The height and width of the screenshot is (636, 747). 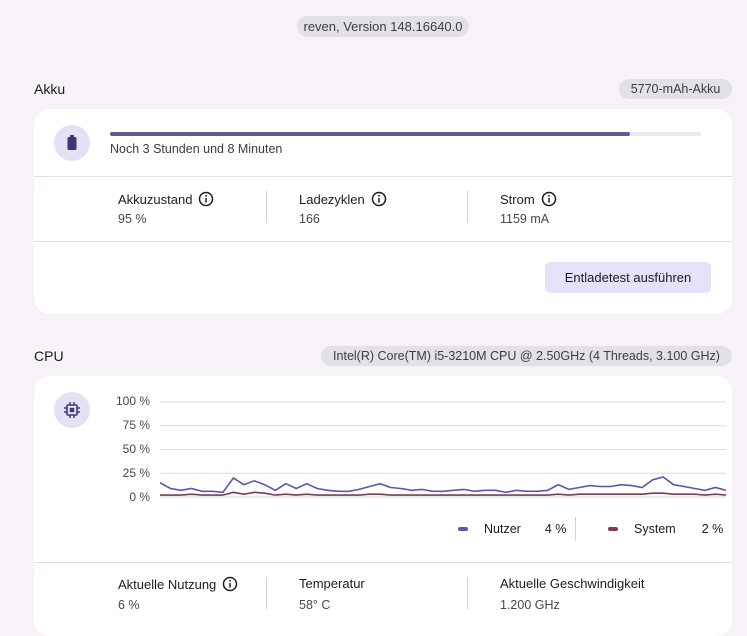 I want to click on cpu-chip-icon, so click(x=72, y=410).